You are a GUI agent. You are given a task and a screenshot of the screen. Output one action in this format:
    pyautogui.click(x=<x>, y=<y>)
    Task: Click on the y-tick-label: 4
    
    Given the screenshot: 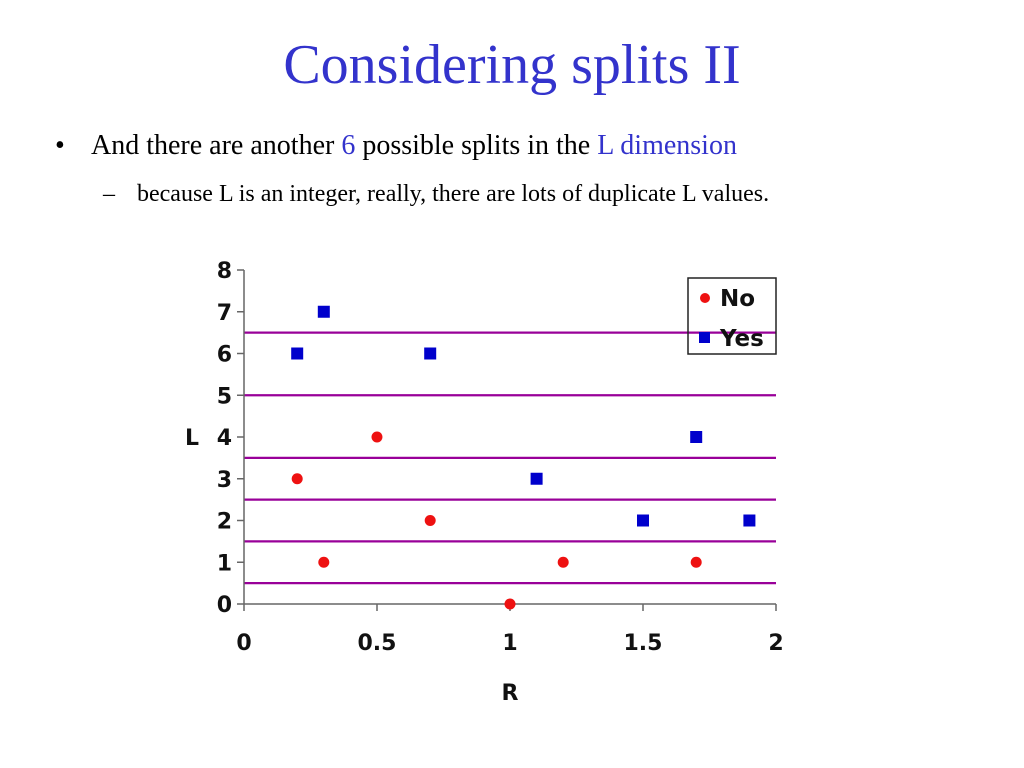 What is the action you would take?
    pyautogui.click(x=224, y=438)
    